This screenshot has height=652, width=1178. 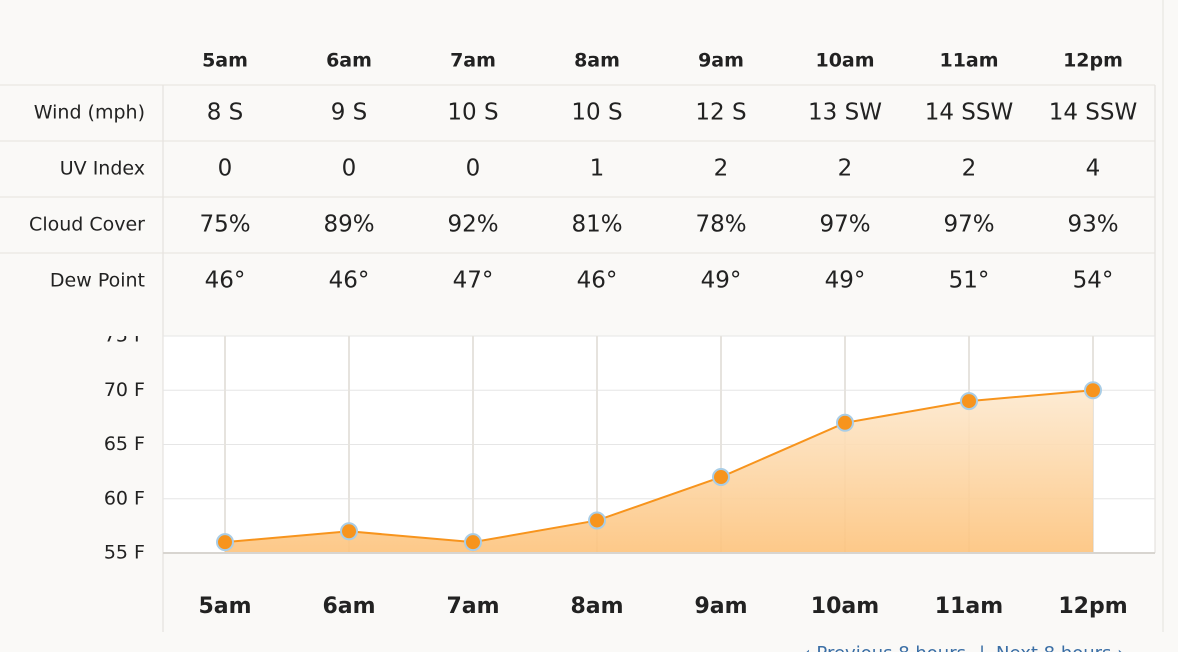 What do you see at coordinates (1092, 225) in the screenshot?
I see `cell-value: 93%` at bounding box center [1092, 225].